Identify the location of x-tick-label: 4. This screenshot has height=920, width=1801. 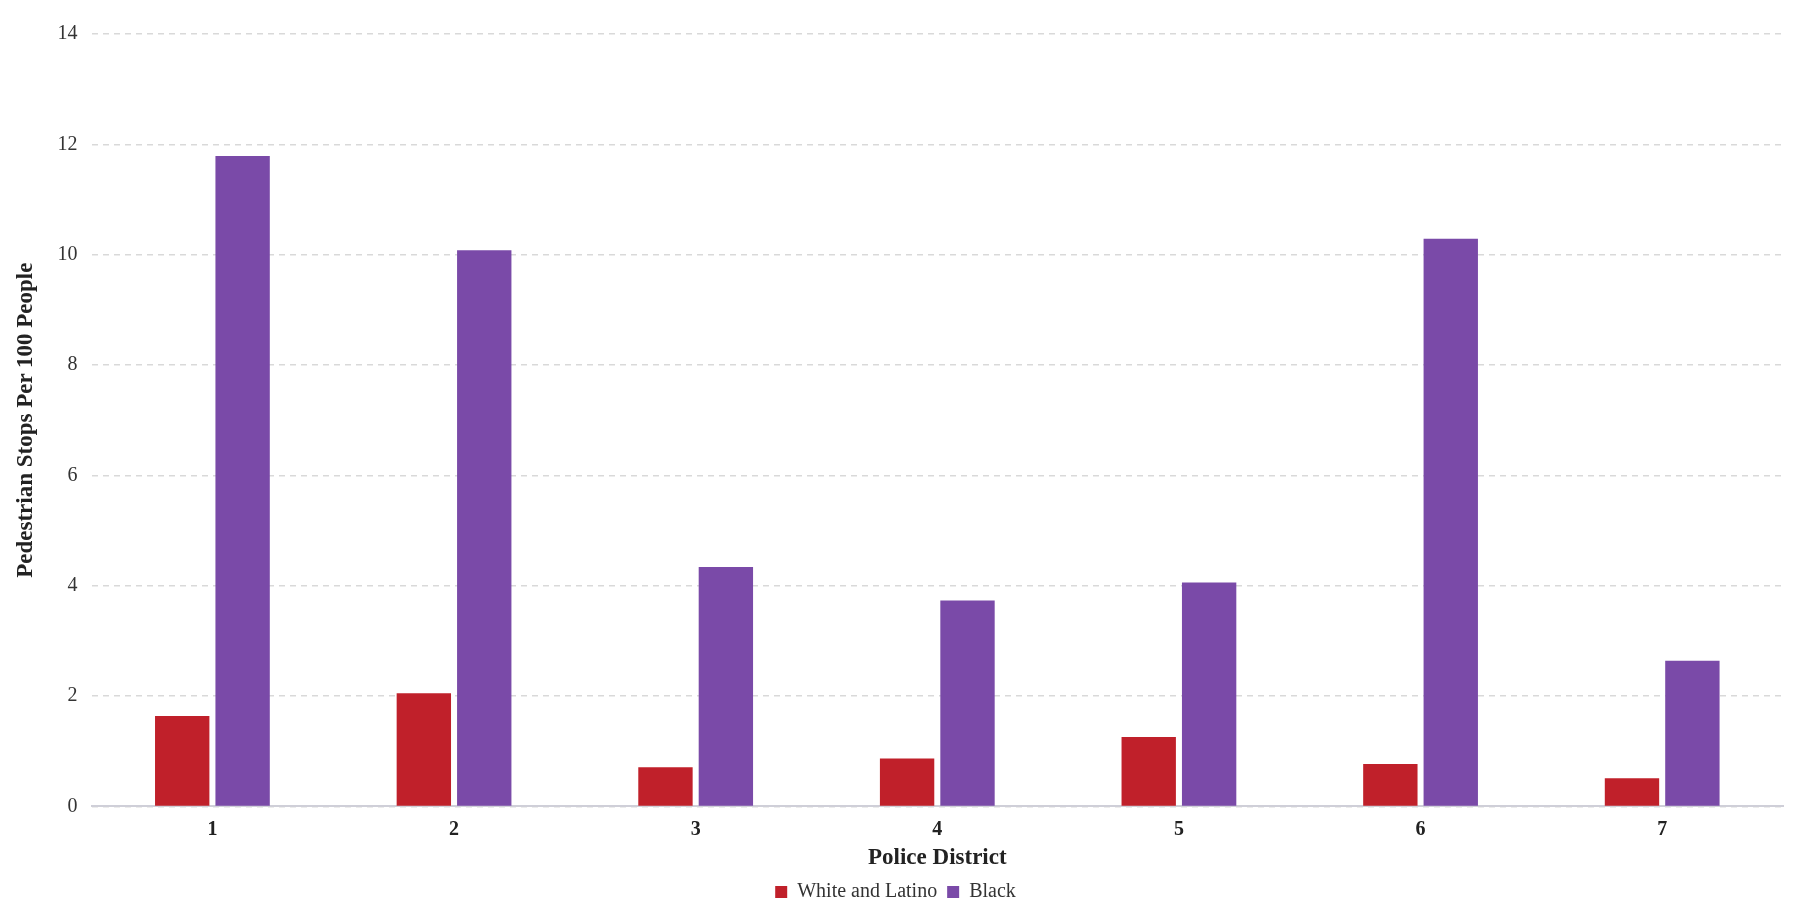
(937, 827).